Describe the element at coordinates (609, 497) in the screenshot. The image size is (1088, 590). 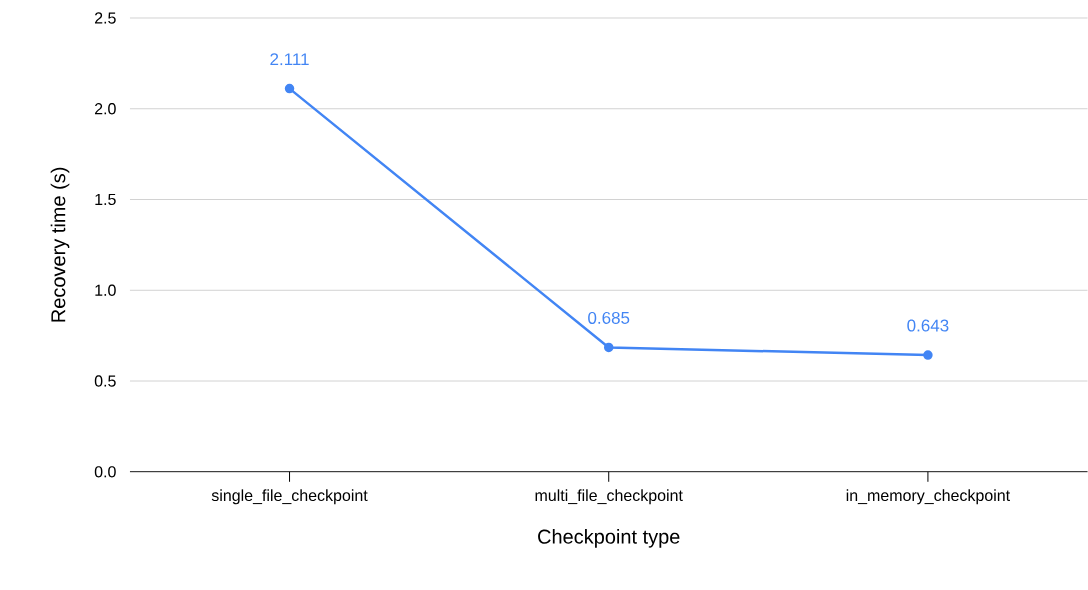
I see `x-tick-label: multi_file_checkpoint` at that location.